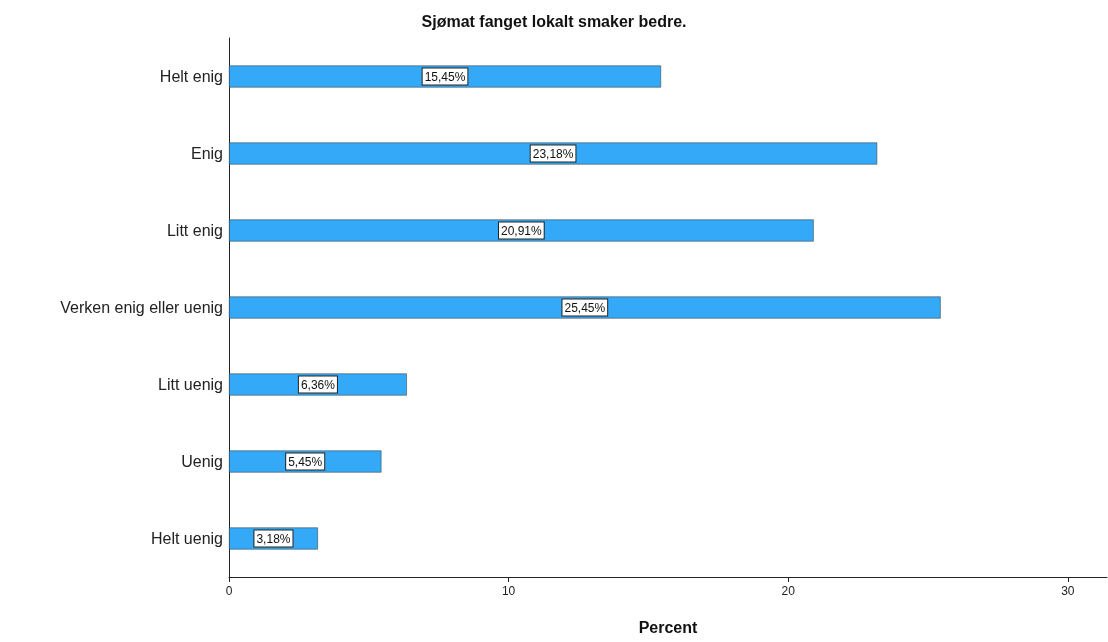  Describe the element at coordinates (788, 591) in the screenshot. I see `x-tick-label: 20` at that location.